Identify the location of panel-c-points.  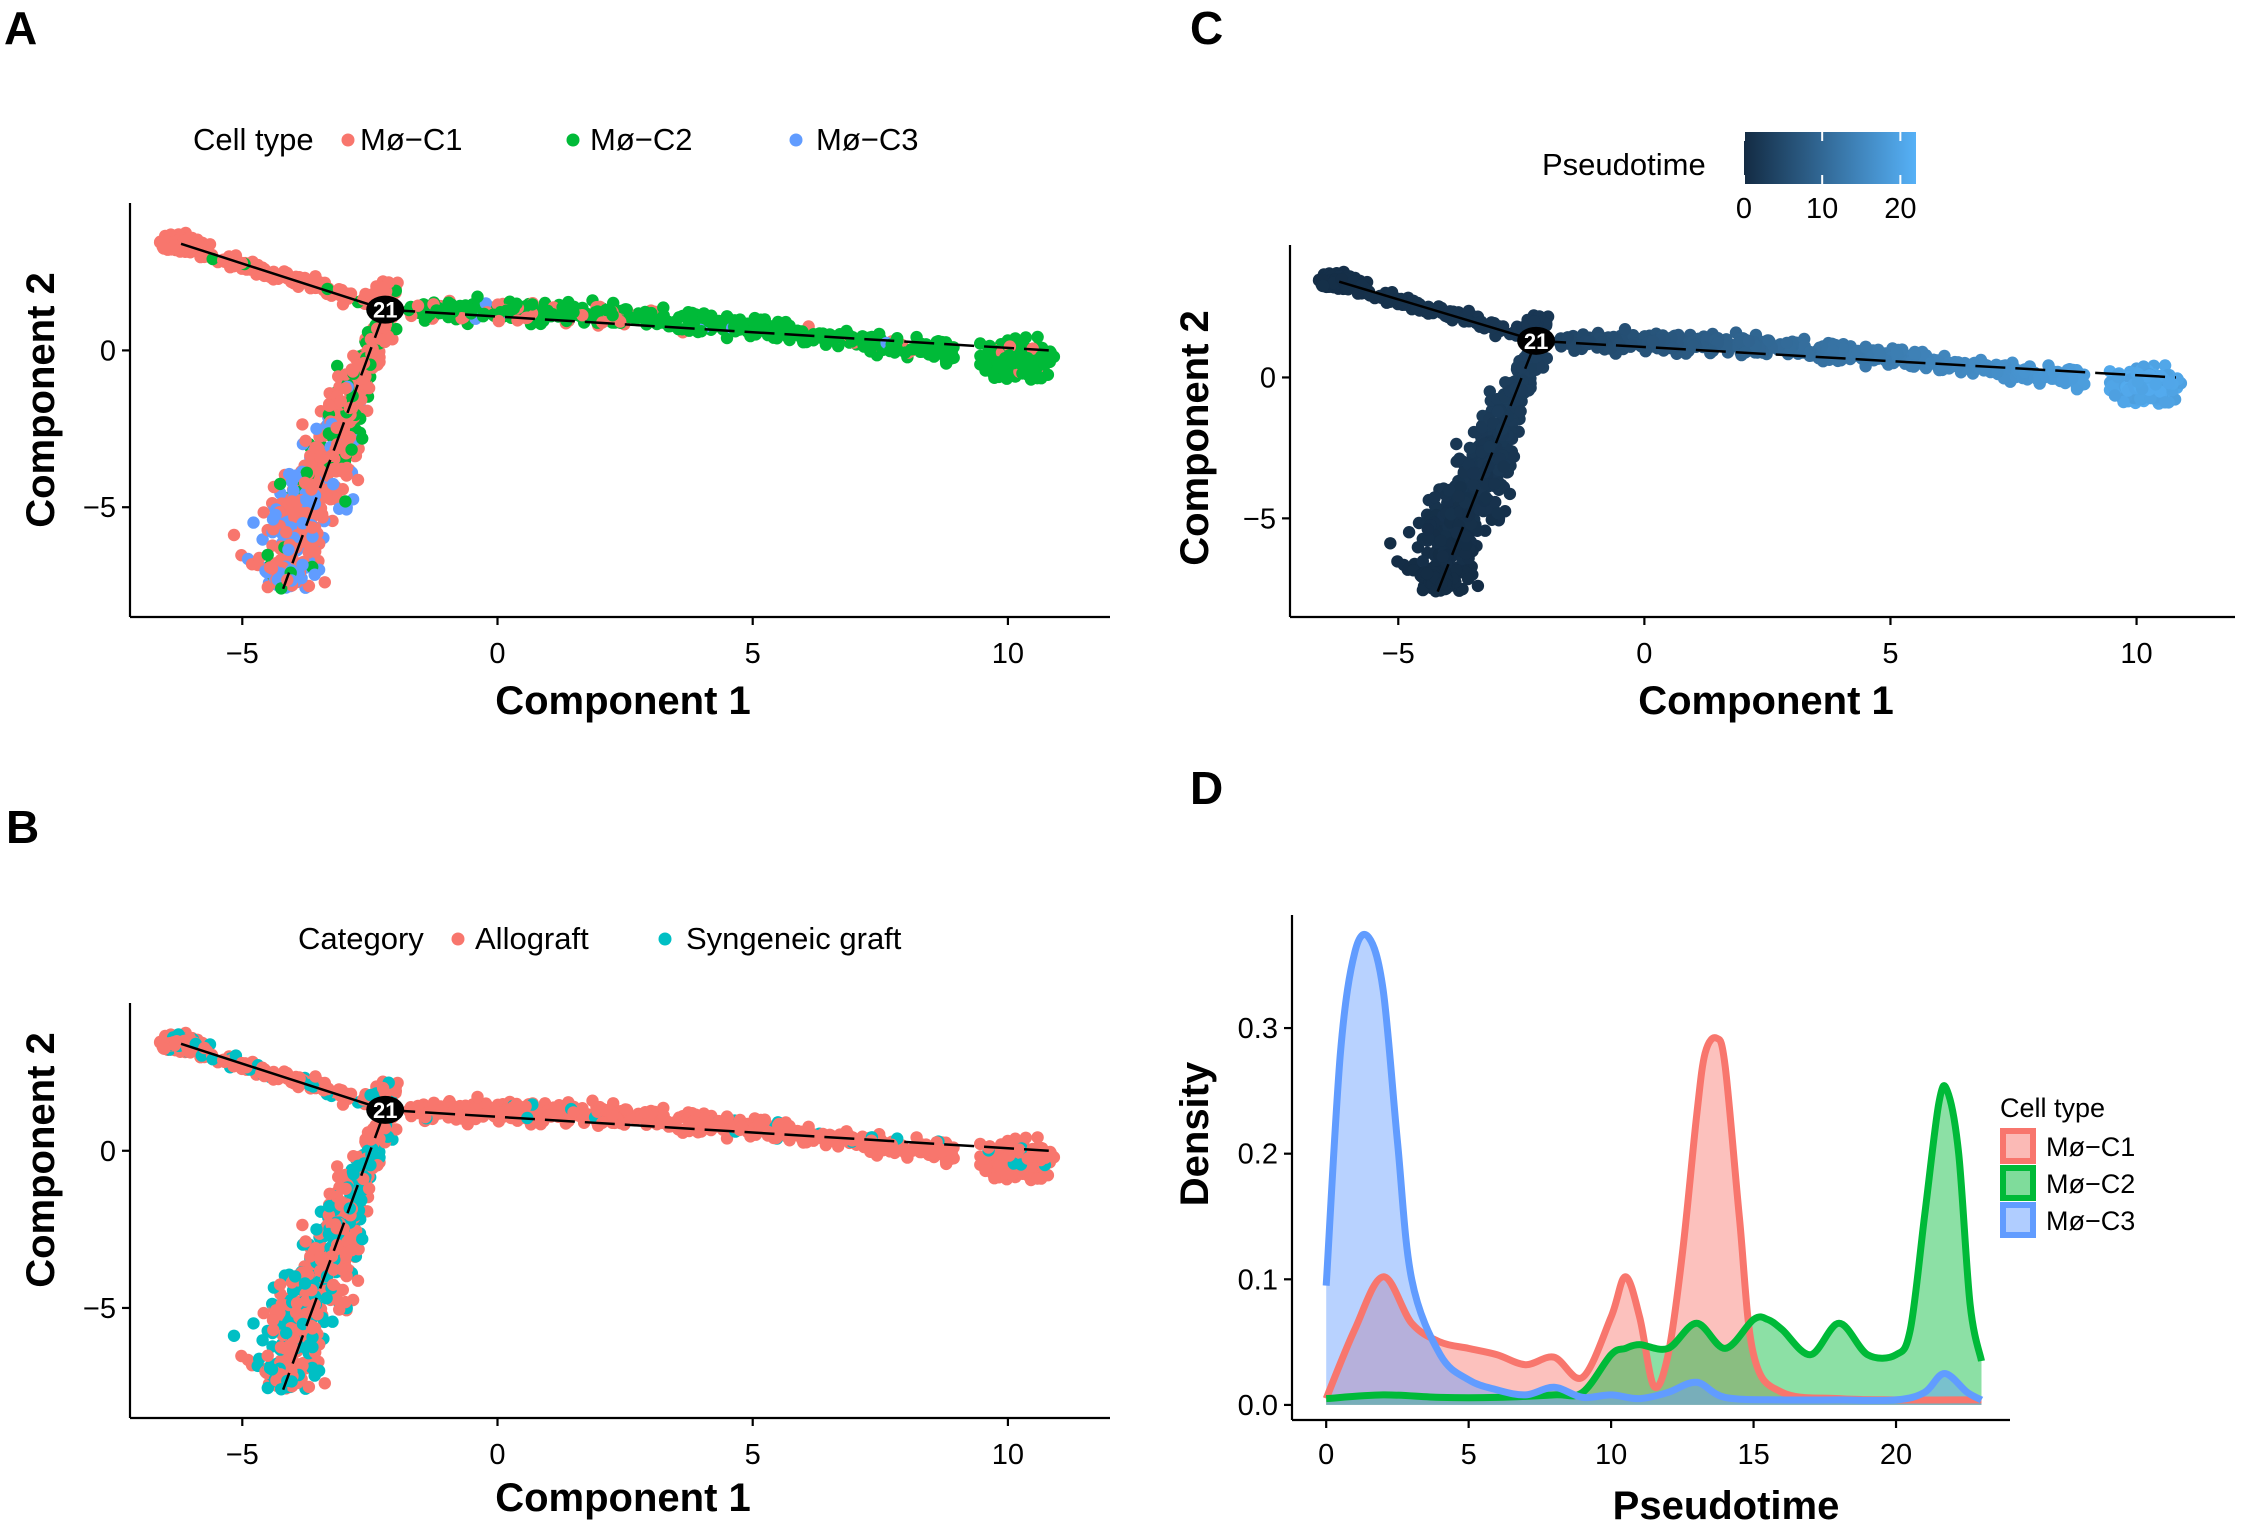
(1750, 431).